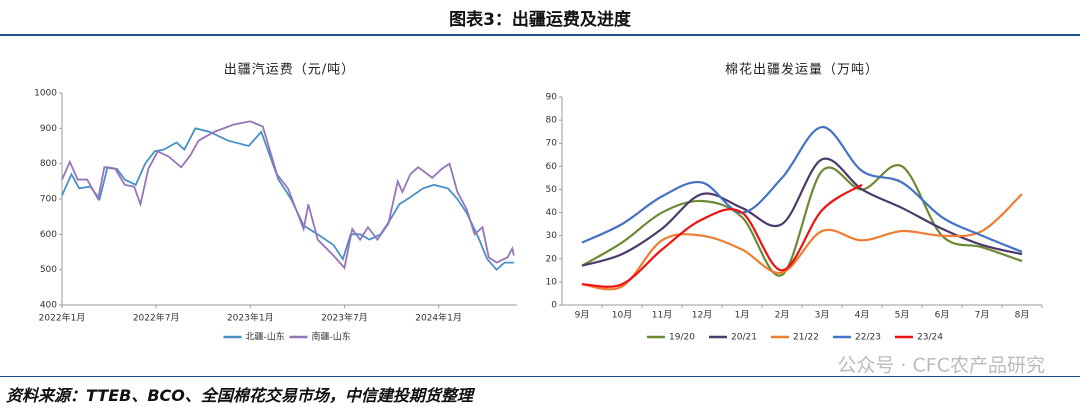 This screenshot has height=408, width=1080. What do you see at coordinates (902, 315) in the screenshot?
I see `x-tick-label: 5月` at bounding box center [902, 315].